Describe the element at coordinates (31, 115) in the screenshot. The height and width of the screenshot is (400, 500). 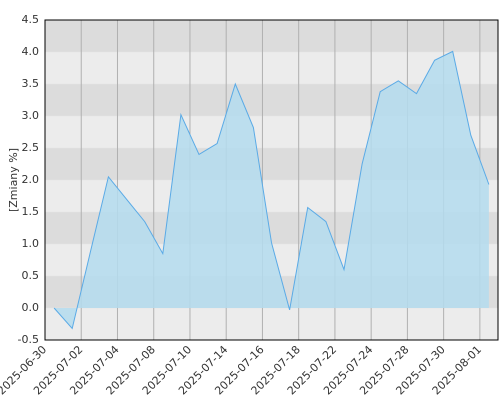
I see `y-tick-label: 3.0` at that location.